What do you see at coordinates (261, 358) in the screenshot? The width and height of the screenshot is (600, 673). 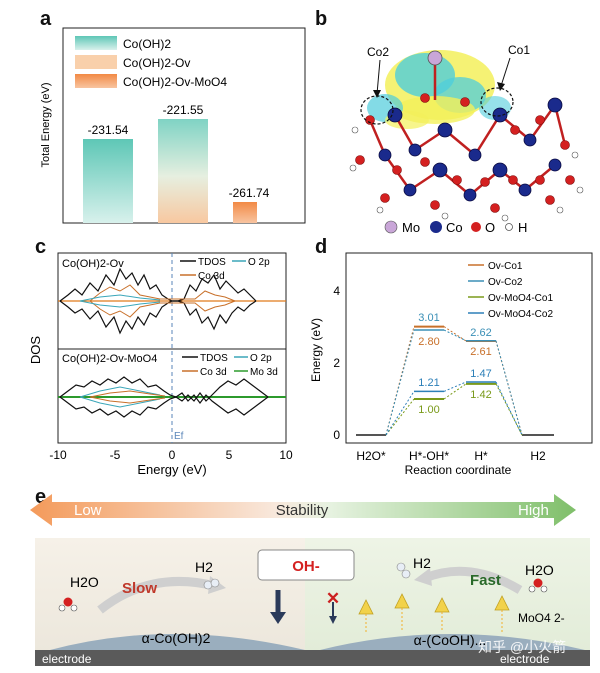 I see `dos-bottom-legend-o2p: O 2p` at bounding box center [261, 358].